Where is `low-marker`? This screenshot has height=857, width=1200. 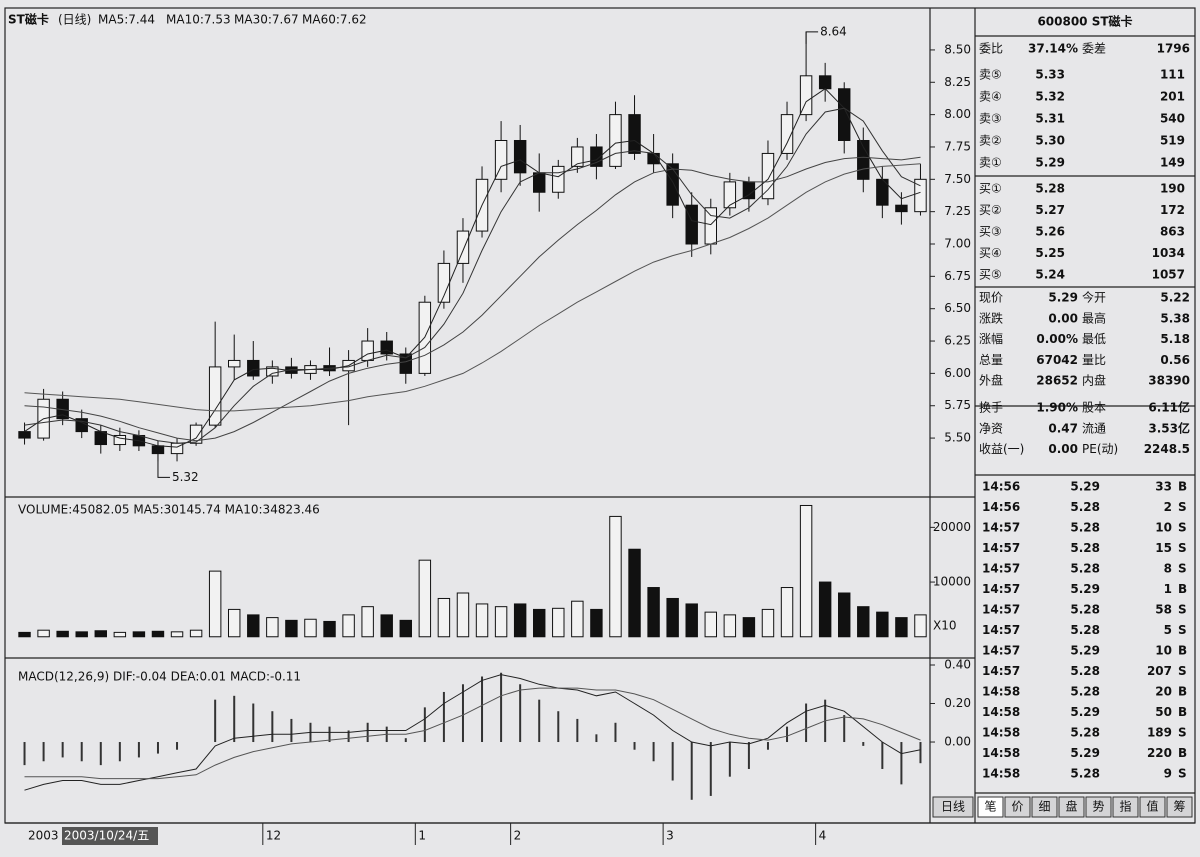 low-marker is located at coordinates (163, 464).